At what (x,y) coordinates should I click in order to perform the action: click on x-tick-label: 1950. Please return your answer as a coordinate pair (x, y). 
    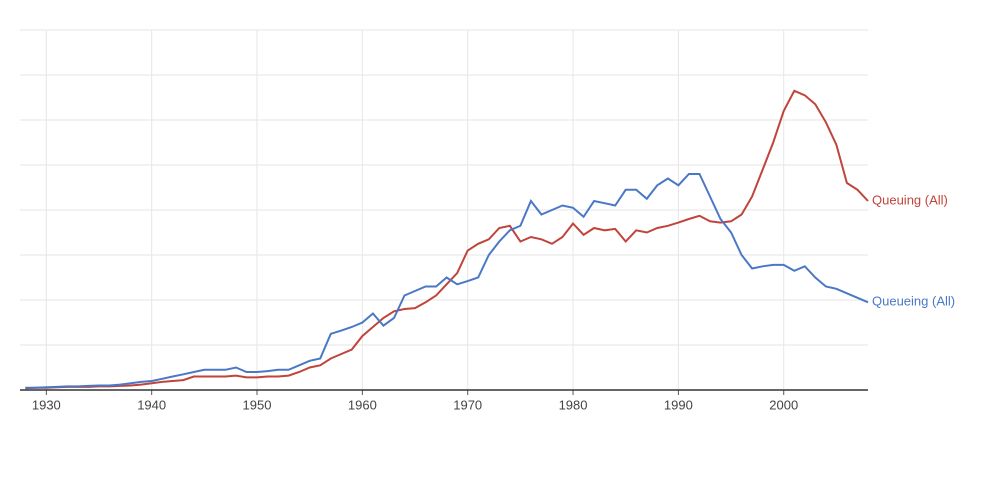
    Looking at the image, I should click on (257, 404).